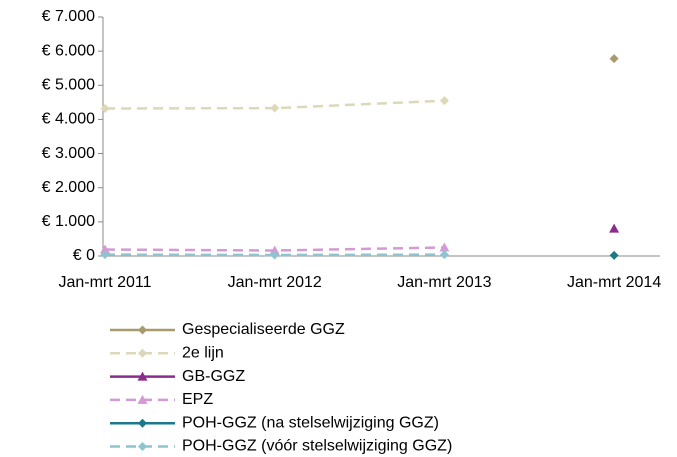  Describe the element at coordinates (68, 85) in the screenshot. I see `y-tick-label: € 5.000` at that location.